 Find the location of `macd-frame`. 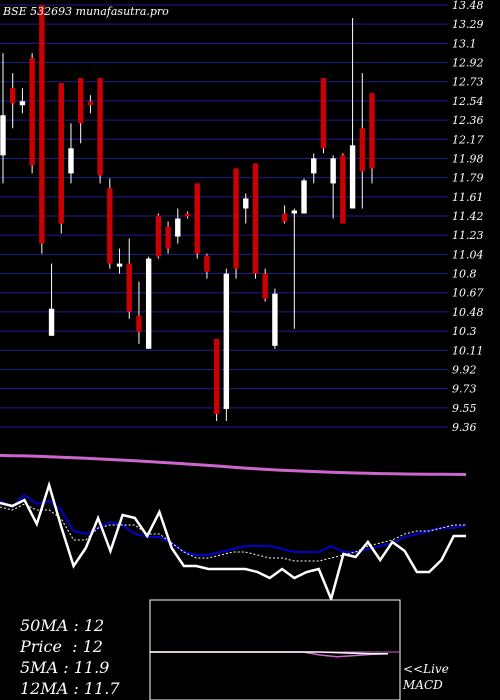

macd-frame is located at coordinates (275, 649).